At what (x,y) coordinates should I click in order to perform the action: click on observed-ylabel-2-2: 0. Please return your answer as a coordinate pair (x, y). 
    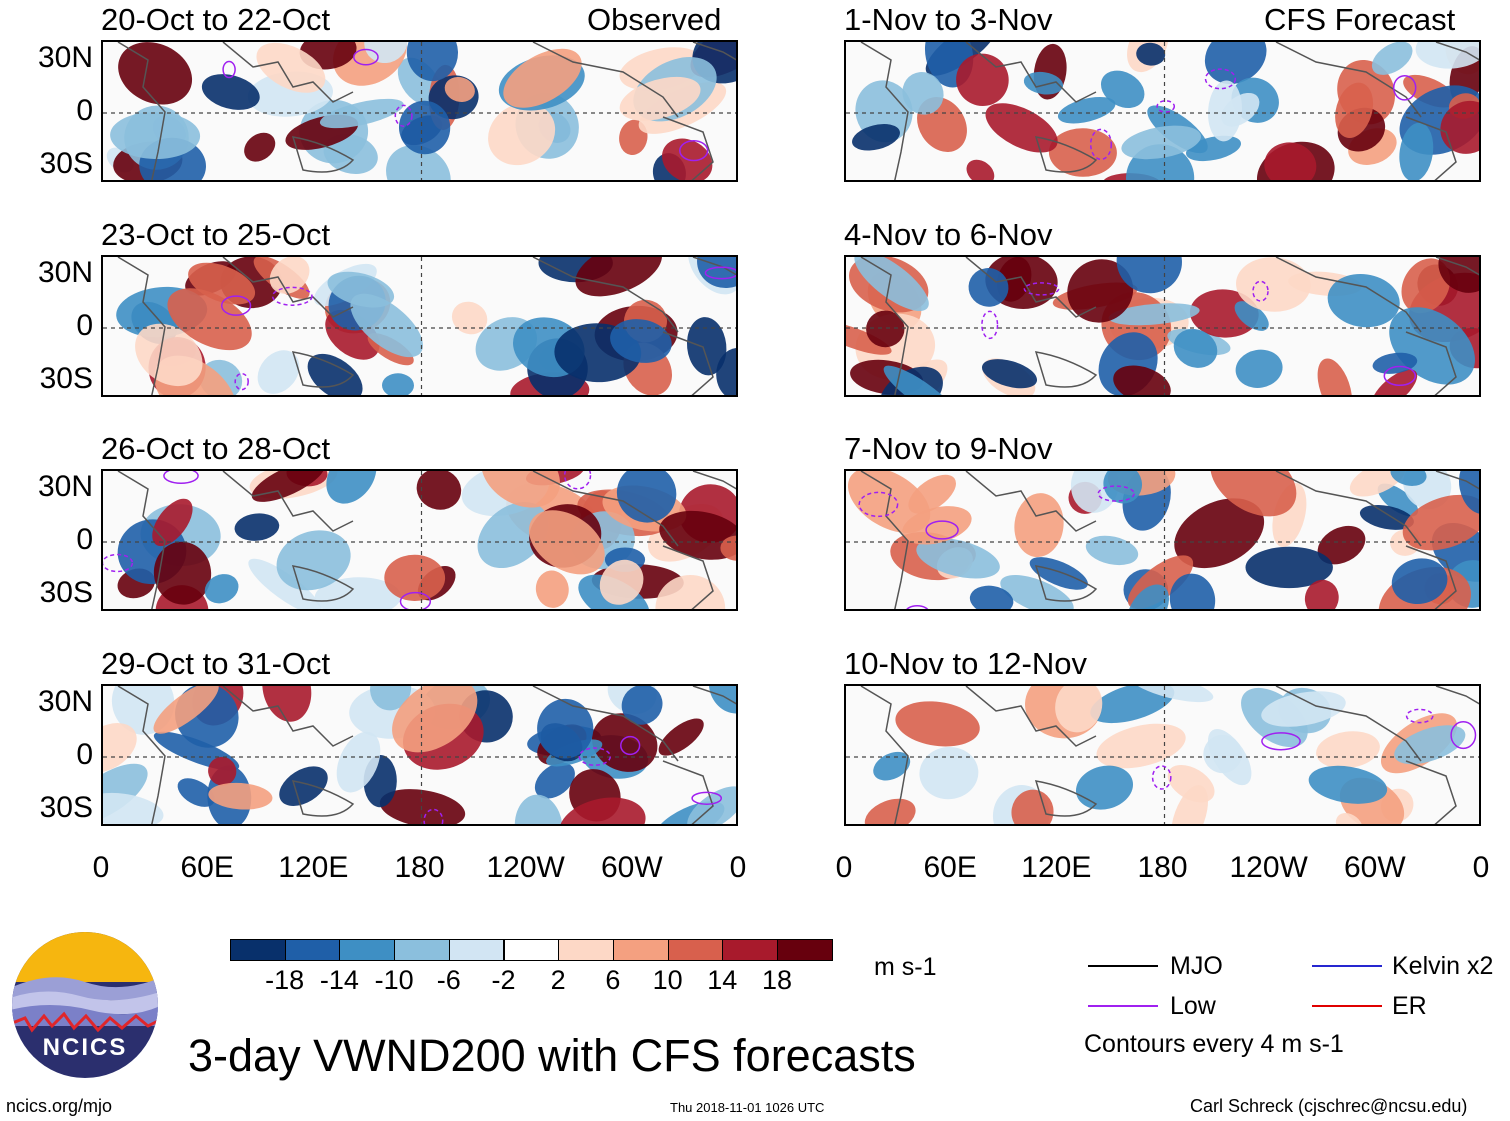
    Looking at the image, I should click on (84, 325).